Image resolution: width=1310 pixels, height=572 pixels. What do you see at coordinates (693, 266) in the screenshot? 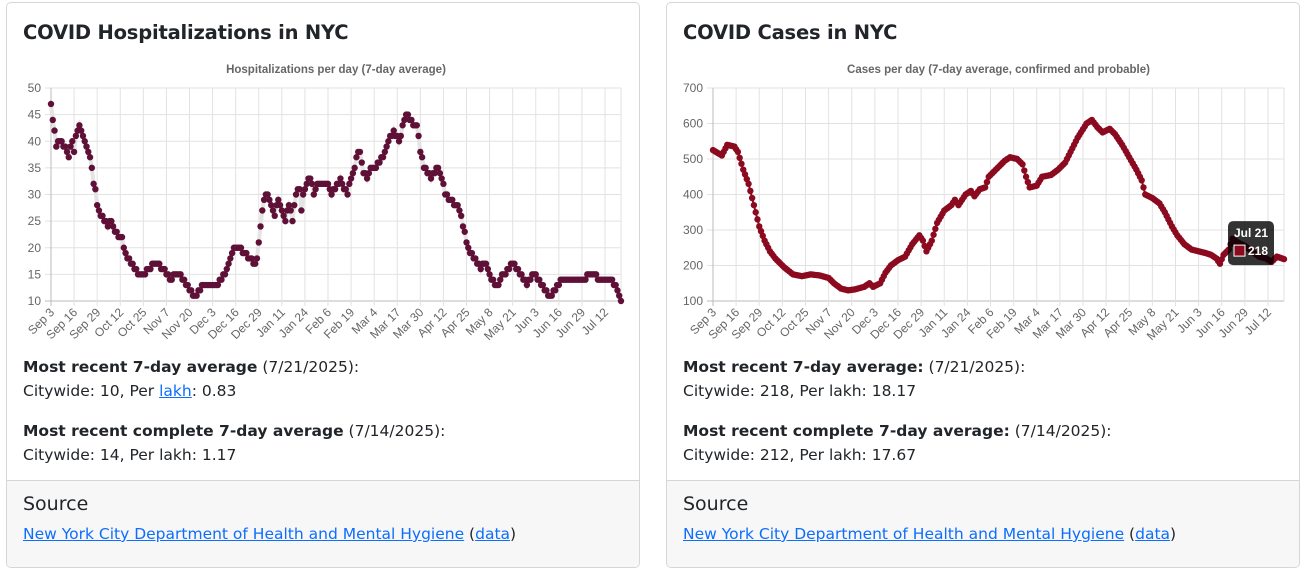
I see `y-tick-label: 200` at bounding box center [693, 266].